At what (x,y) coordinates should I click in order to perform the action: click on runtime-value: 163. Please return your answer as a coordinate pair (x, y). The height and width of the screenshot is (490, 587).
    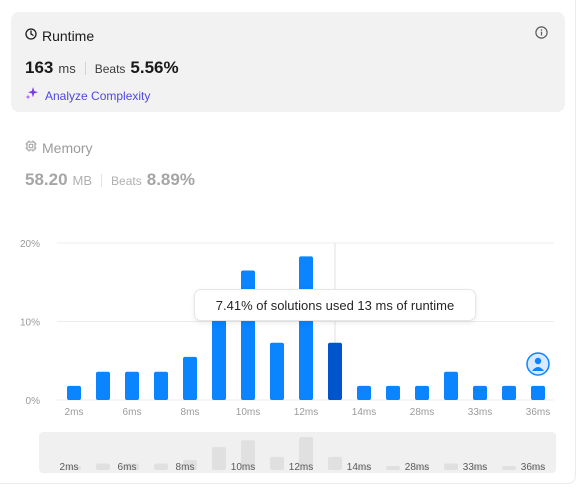
    Looking at the image, I should click on (39, 67).